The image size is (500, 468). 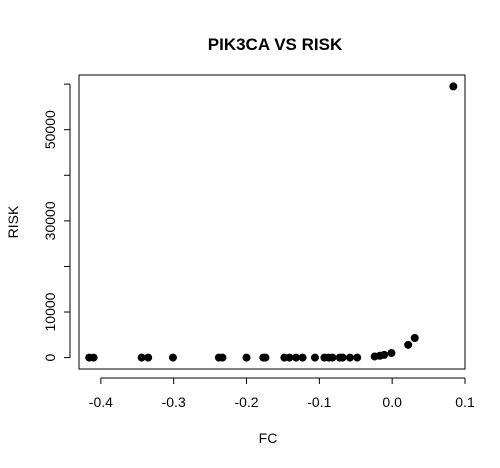 What do you see at coordinates (50, 358) in the screenshot?
I see `y-tick-label: 0` at bounding box center [50, 358].